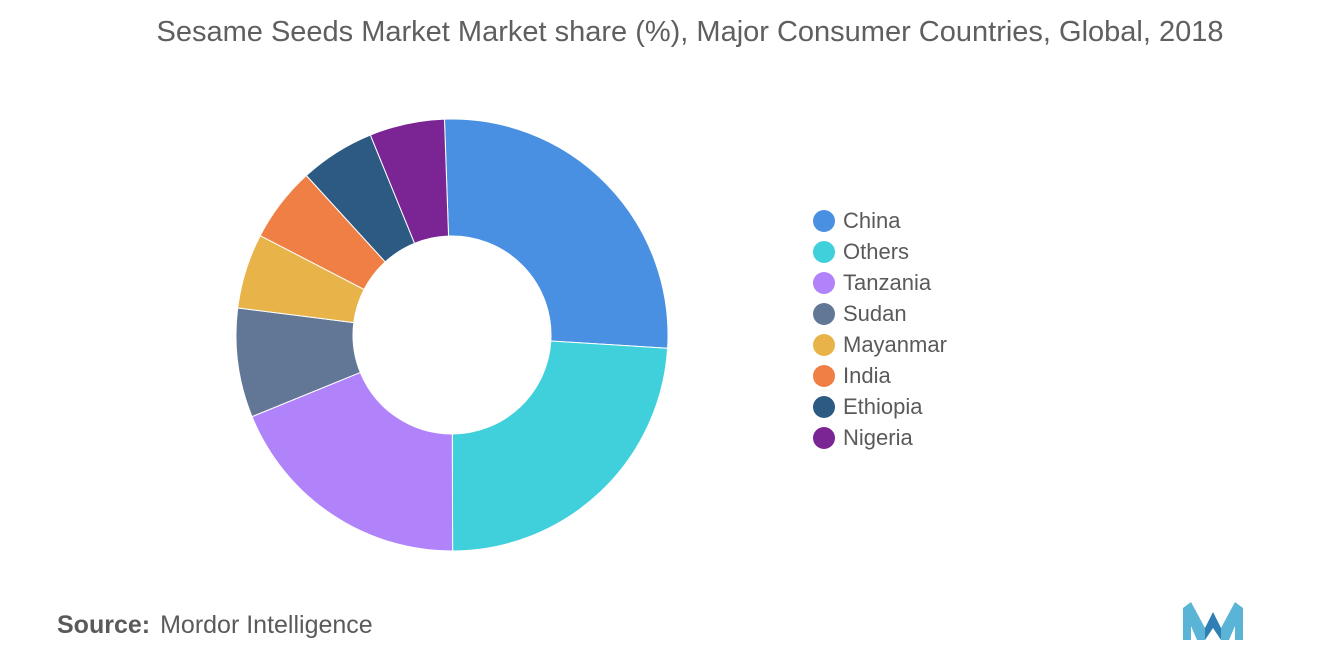 The height and width of the screenshot is (665, 1320). I want to click on legend-swatch-others, so click(824, 251).